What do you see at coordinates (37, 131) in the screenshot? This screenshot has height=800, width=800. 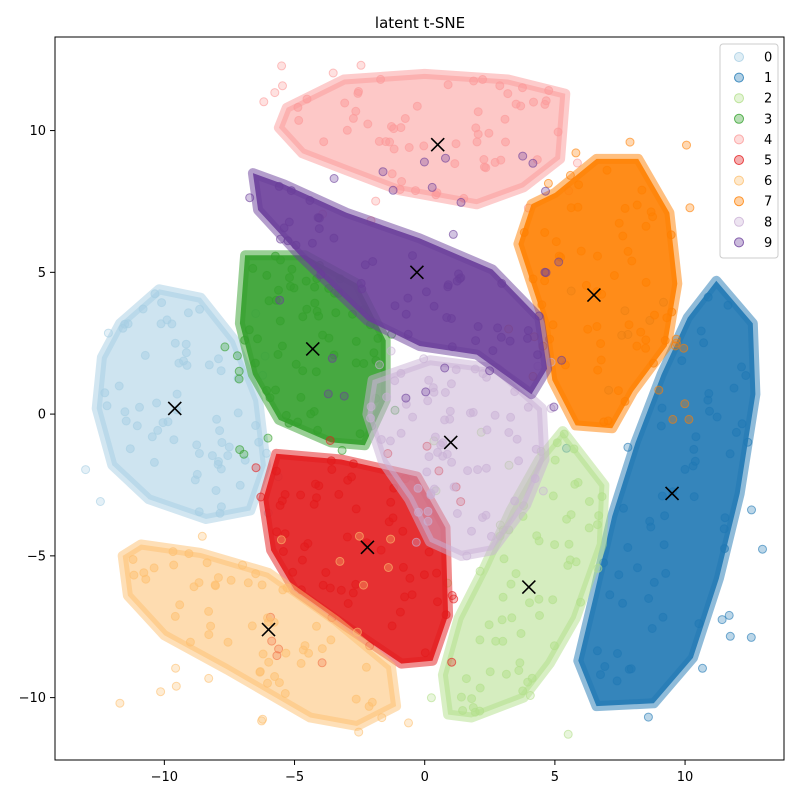 I see `y-tick-label: 10` at bounding box center [37, 131].